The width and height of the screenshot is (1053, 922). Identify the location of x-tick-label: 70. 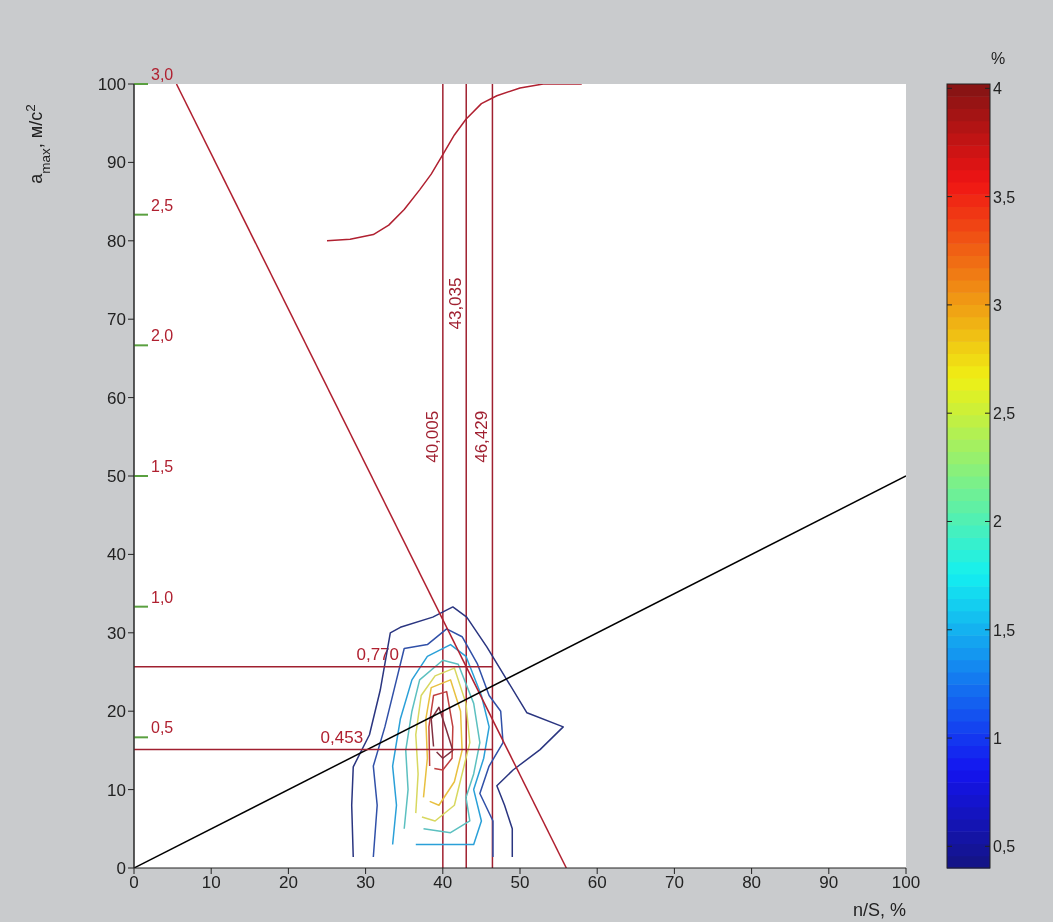
(674, 883).